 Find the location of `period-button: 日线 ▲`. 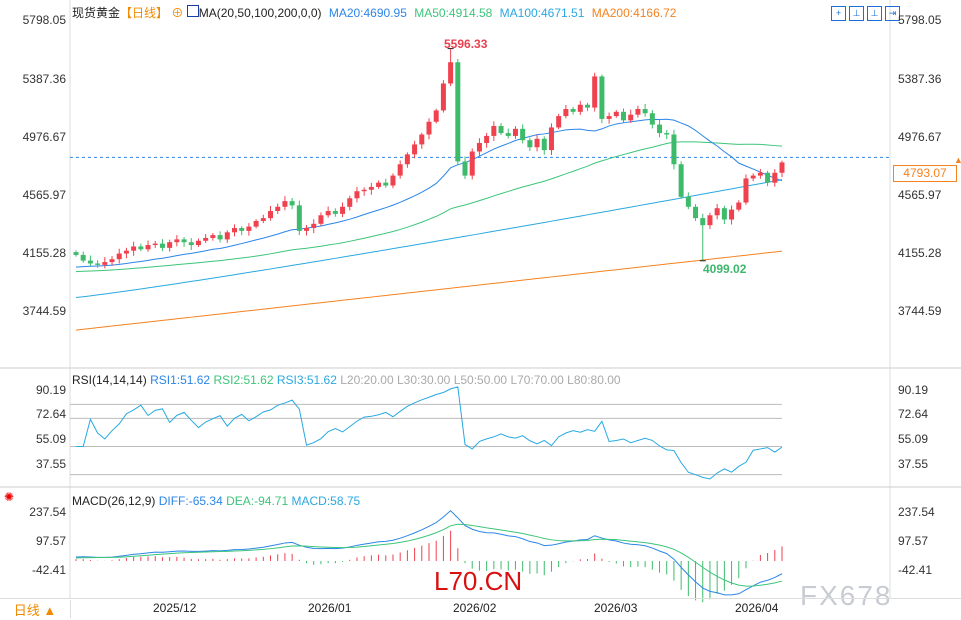

period-button: 日线 ▲ is located at coordinates (35, 609).